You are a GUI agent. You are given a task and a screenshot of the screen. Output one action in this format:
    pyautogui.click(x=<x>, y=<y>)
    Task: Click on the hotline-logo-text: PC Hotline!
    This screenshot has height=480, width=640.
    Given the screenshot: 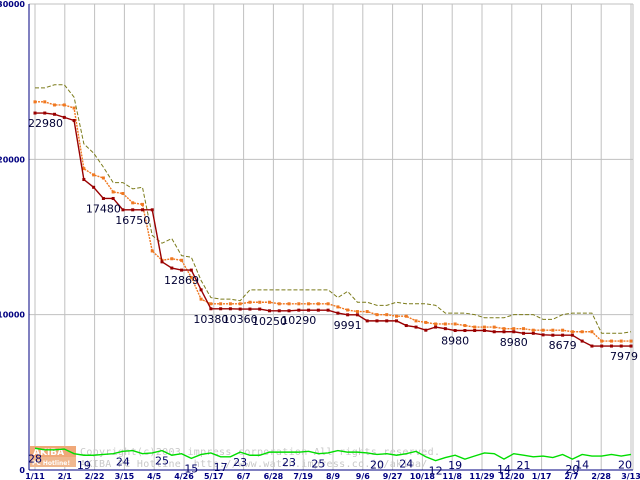 What is the action you would take?
    pyautogui.click(x=51, y=463)
    